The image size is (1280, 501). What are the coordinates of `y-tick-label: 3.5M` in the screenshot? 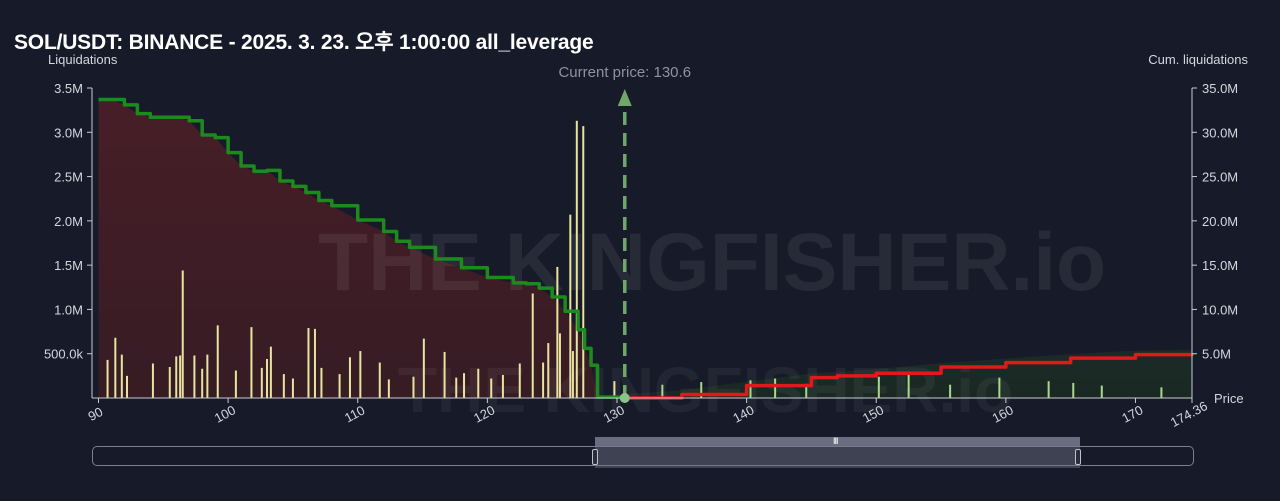 It's located at (68, 88).